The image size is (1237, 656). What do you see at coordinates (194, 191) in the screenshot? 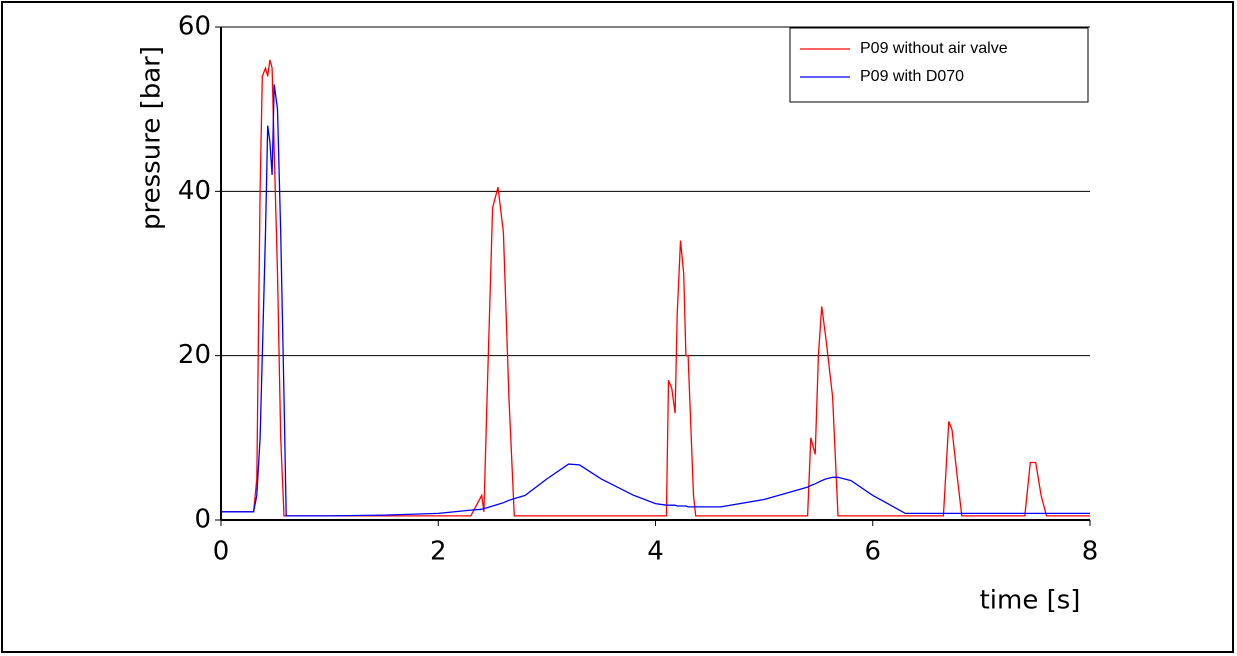
I see `y-tick-label: 40` at bounding box center [194, 191].